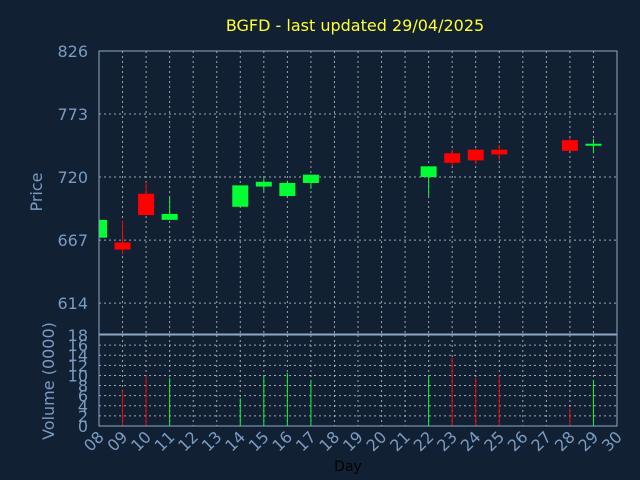 The height and width of the screenshot is (480, 640). Describe the element at coordinates (83, 396) in the screenshot. I see `volume-tick-label: 6` at that location.